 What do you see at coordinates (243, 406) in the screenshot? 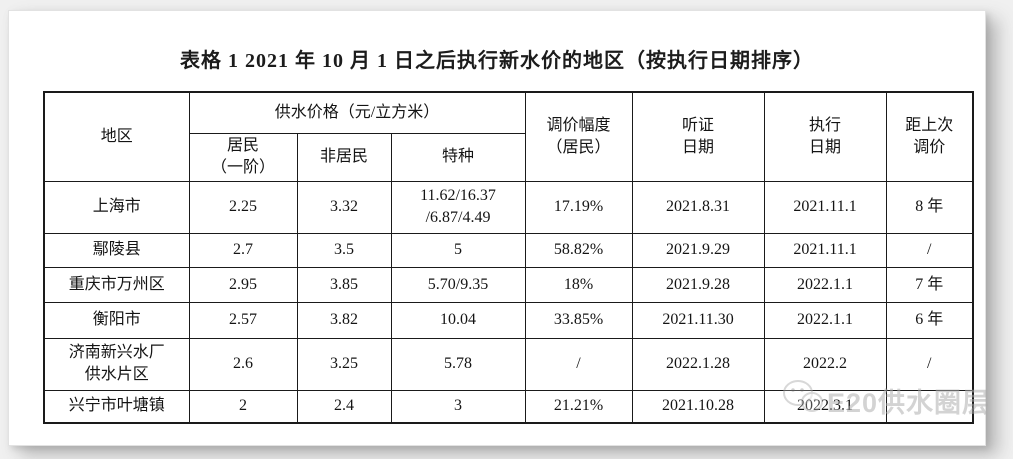
I see `cell-resident-price: 2` at bounding box center [243, 406].